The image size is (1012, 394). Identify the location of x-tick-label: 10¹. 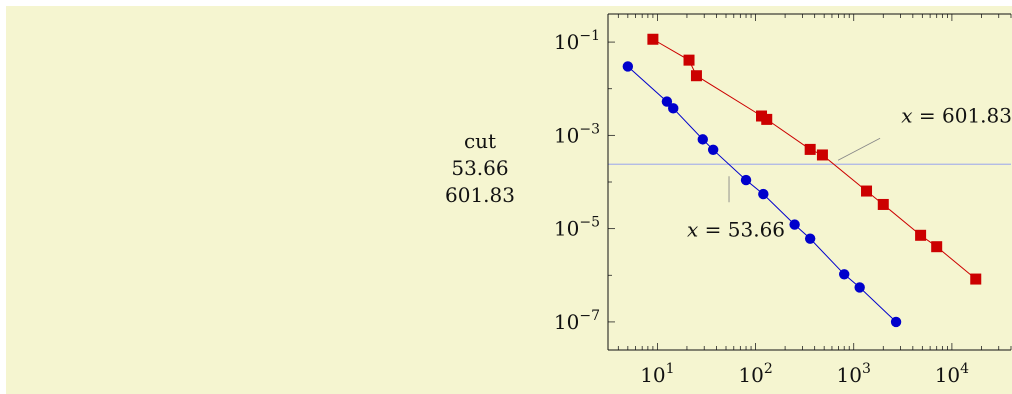
(657, 374).